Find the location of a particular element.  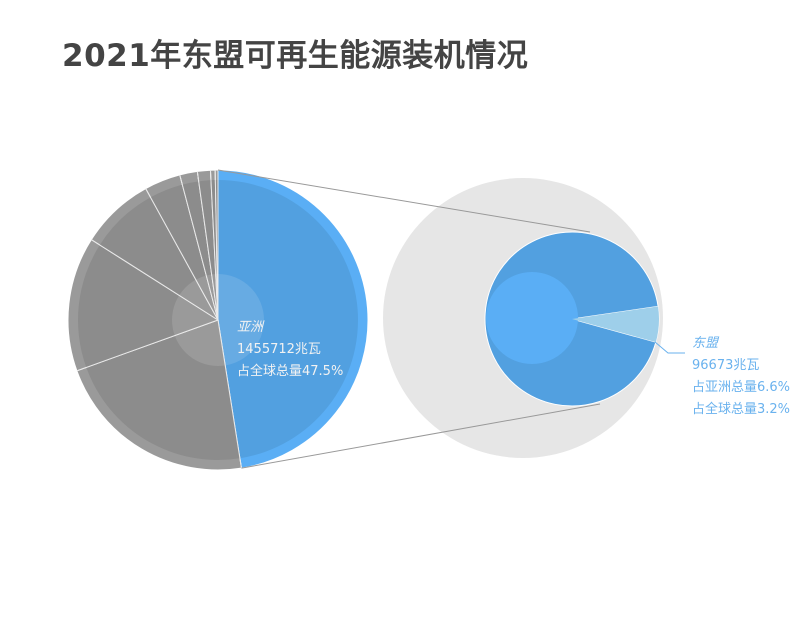

sub-pie-label: 占全球总量3.2% is located at coordinates (741, 409).